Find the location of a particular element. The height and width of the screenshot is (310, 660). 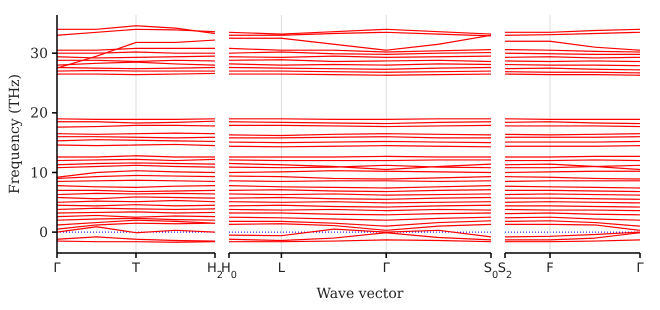

y-tick-label: 10 is located at coordinates (39, 173).